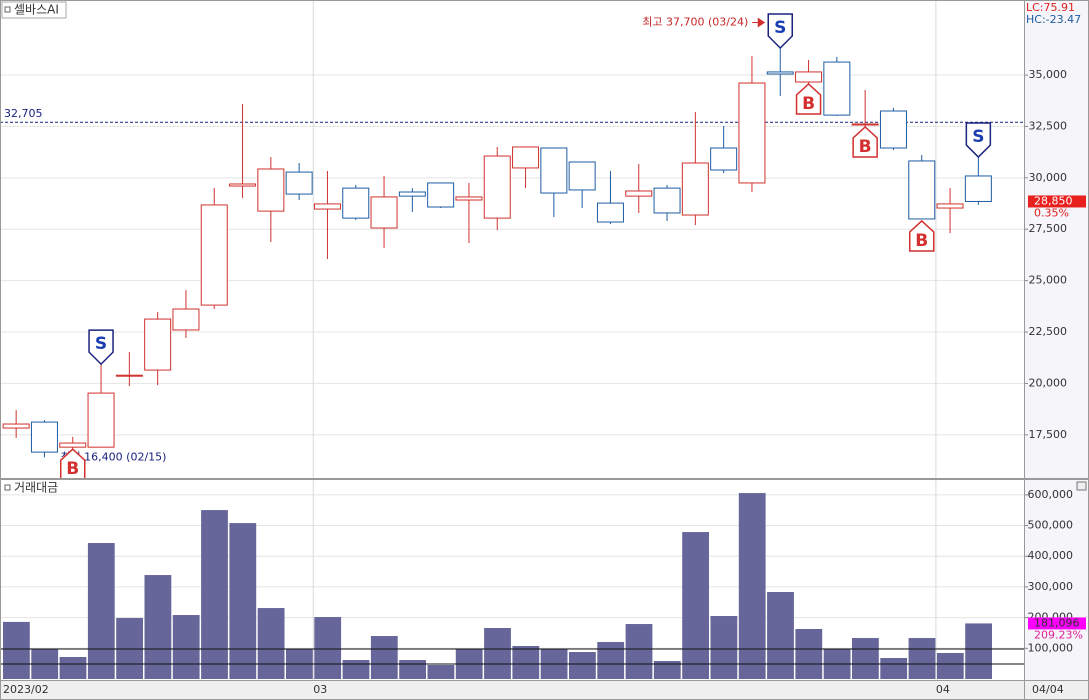  Describe the element at coordinates (23, 113) in the screenshot. I see `reference-label: 32,705` at that location.